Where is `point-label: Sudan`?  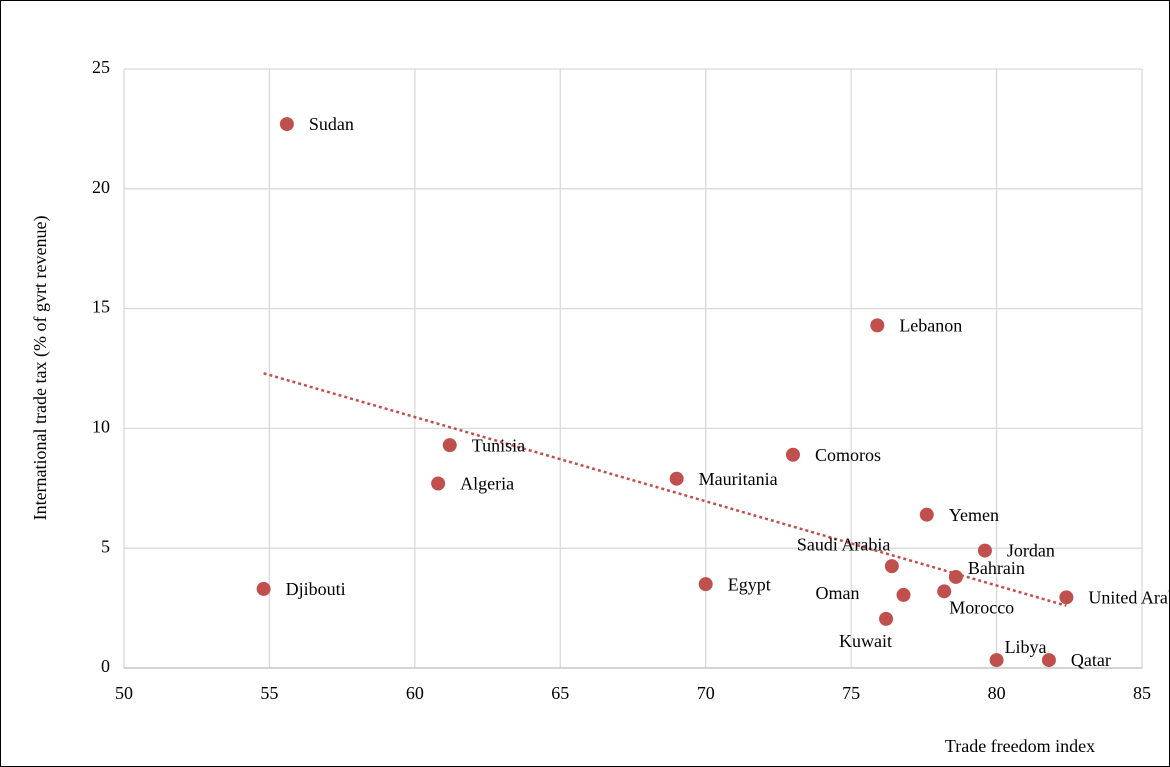
point-label: Sudan is located at coordinates (331, 124).